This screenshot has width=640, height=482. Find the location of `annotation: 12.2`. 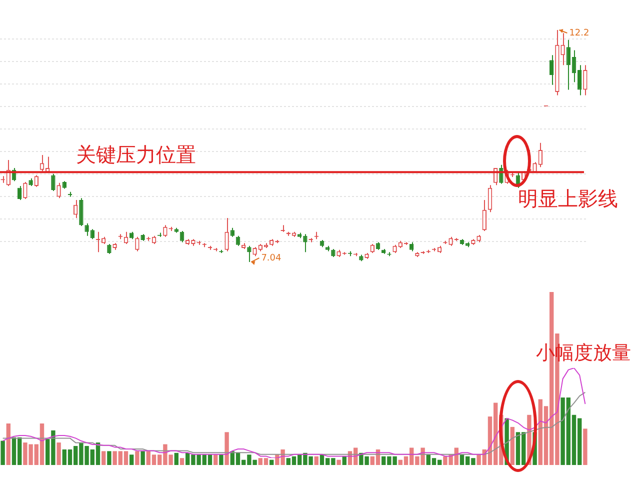

annotation: 12.2 is located at coordinates (579, 33).